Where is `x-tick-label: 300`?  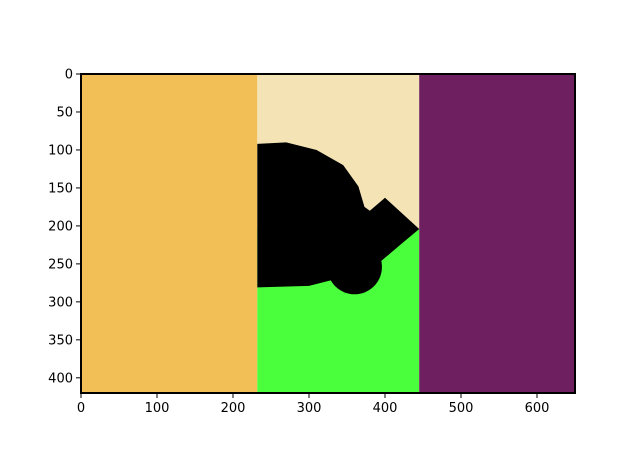
x-tick-label: 300 is located at coordinates (309, 408).